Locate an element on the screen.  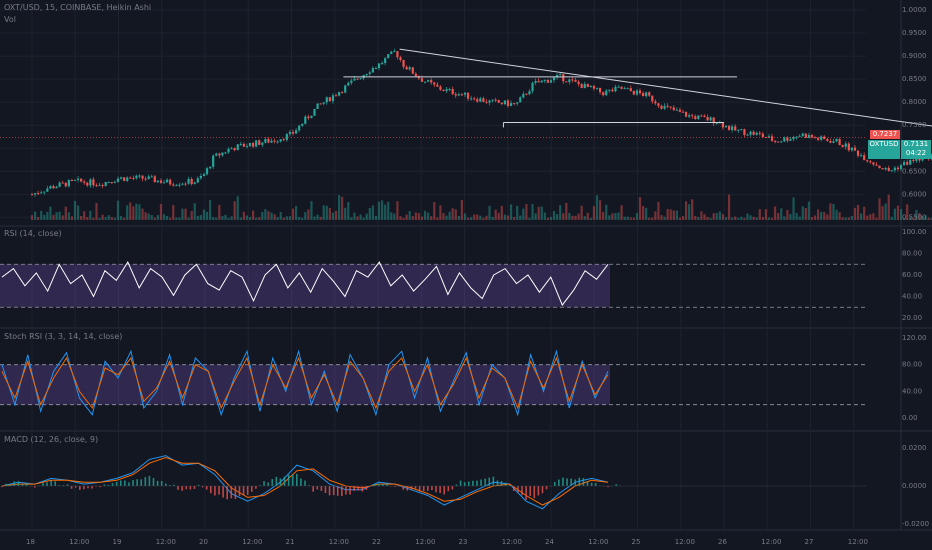
price-axis-label: 0.8000 is located at coordinates (914, 102).